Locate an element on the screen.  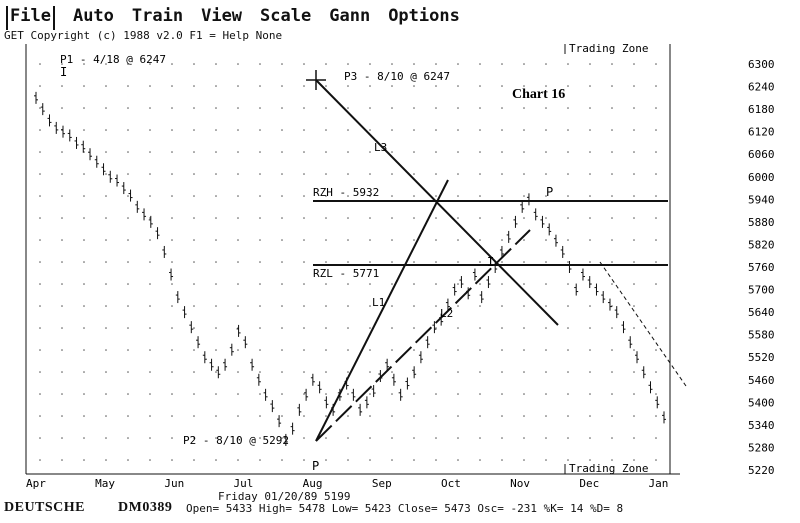
y-tick-label: 6060 is located at coordinates (761, 154).